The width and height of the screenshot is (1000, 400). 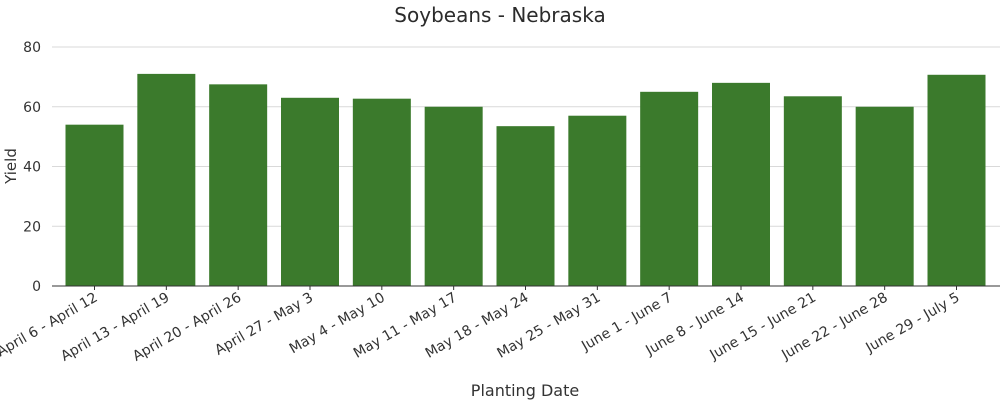 I want to click on y-axis-label: Yield, so click(x=11, y=166).